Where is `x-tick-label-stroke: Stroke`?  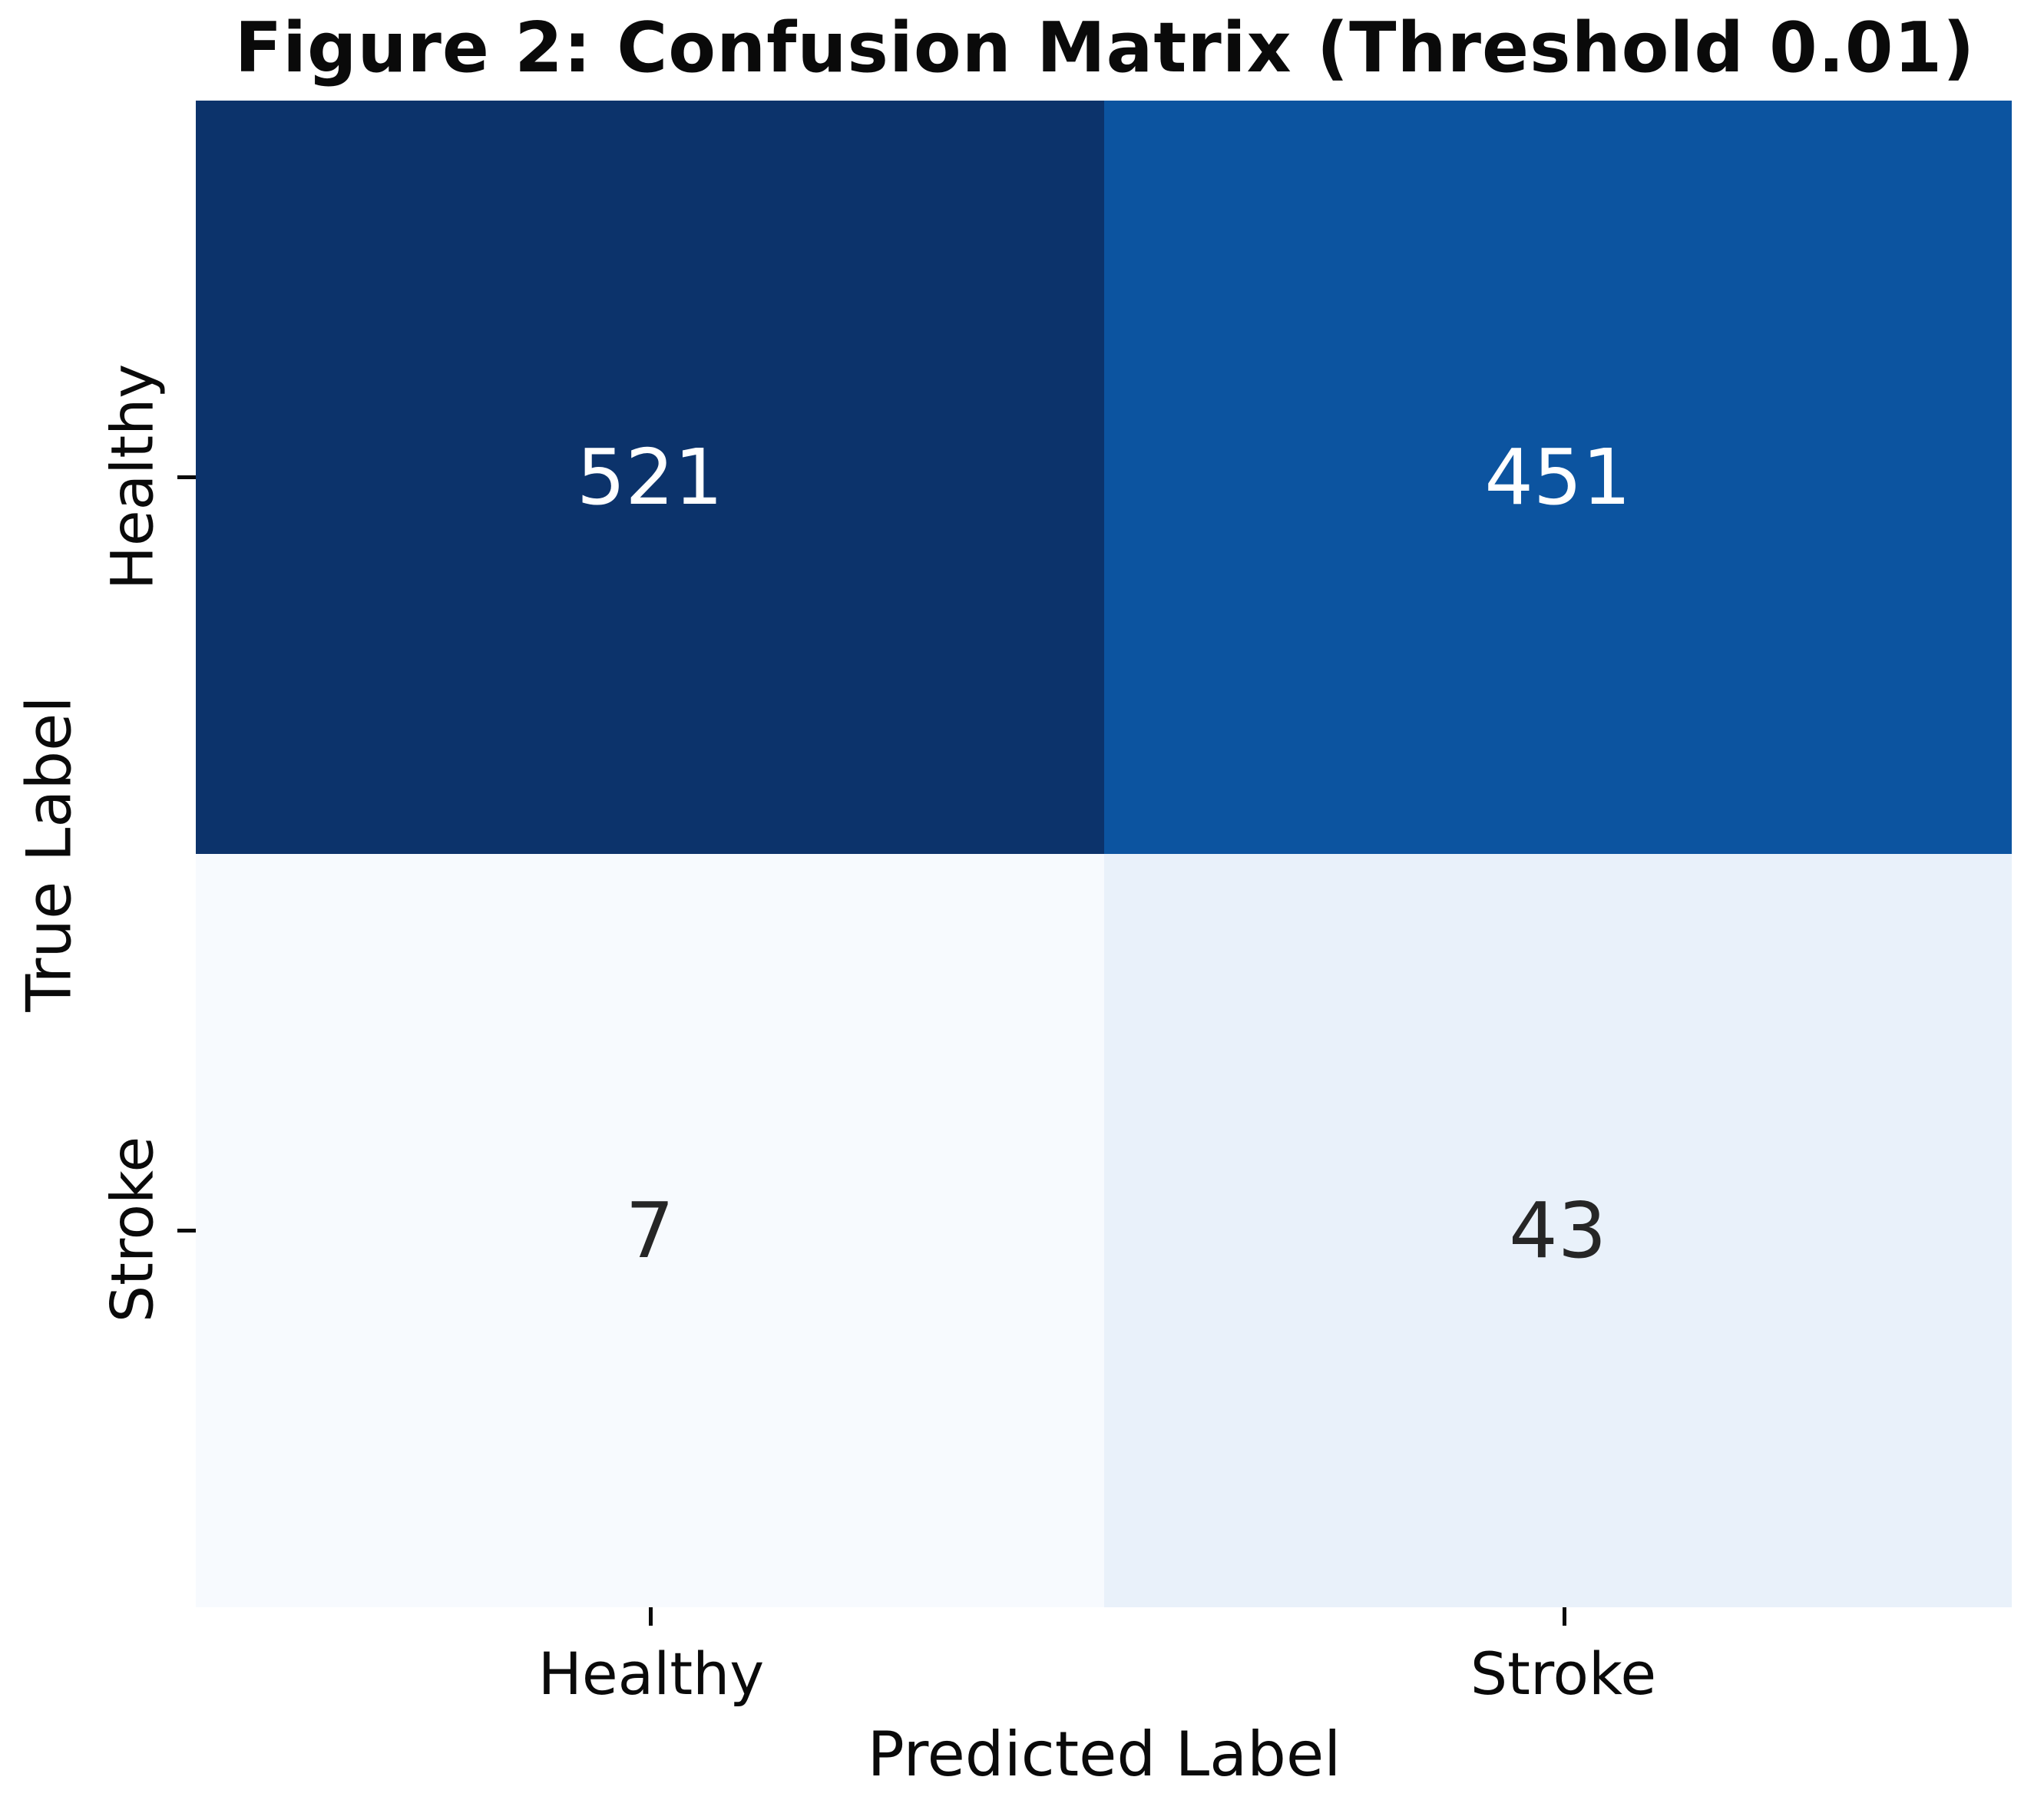 x-tick-label-stroke: Stroke is located at coordinates (1563, 1674).